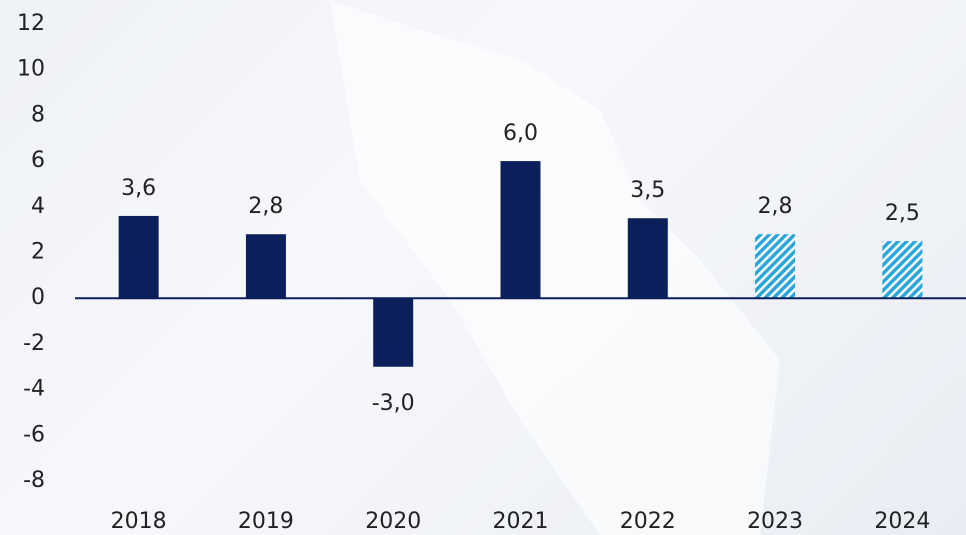 Image resolution: width=966 pixels, height=535 pixels. Describe the element at coordinates (266, 521) in the screenshot. I see `x-tick-label: 2019` at that location.